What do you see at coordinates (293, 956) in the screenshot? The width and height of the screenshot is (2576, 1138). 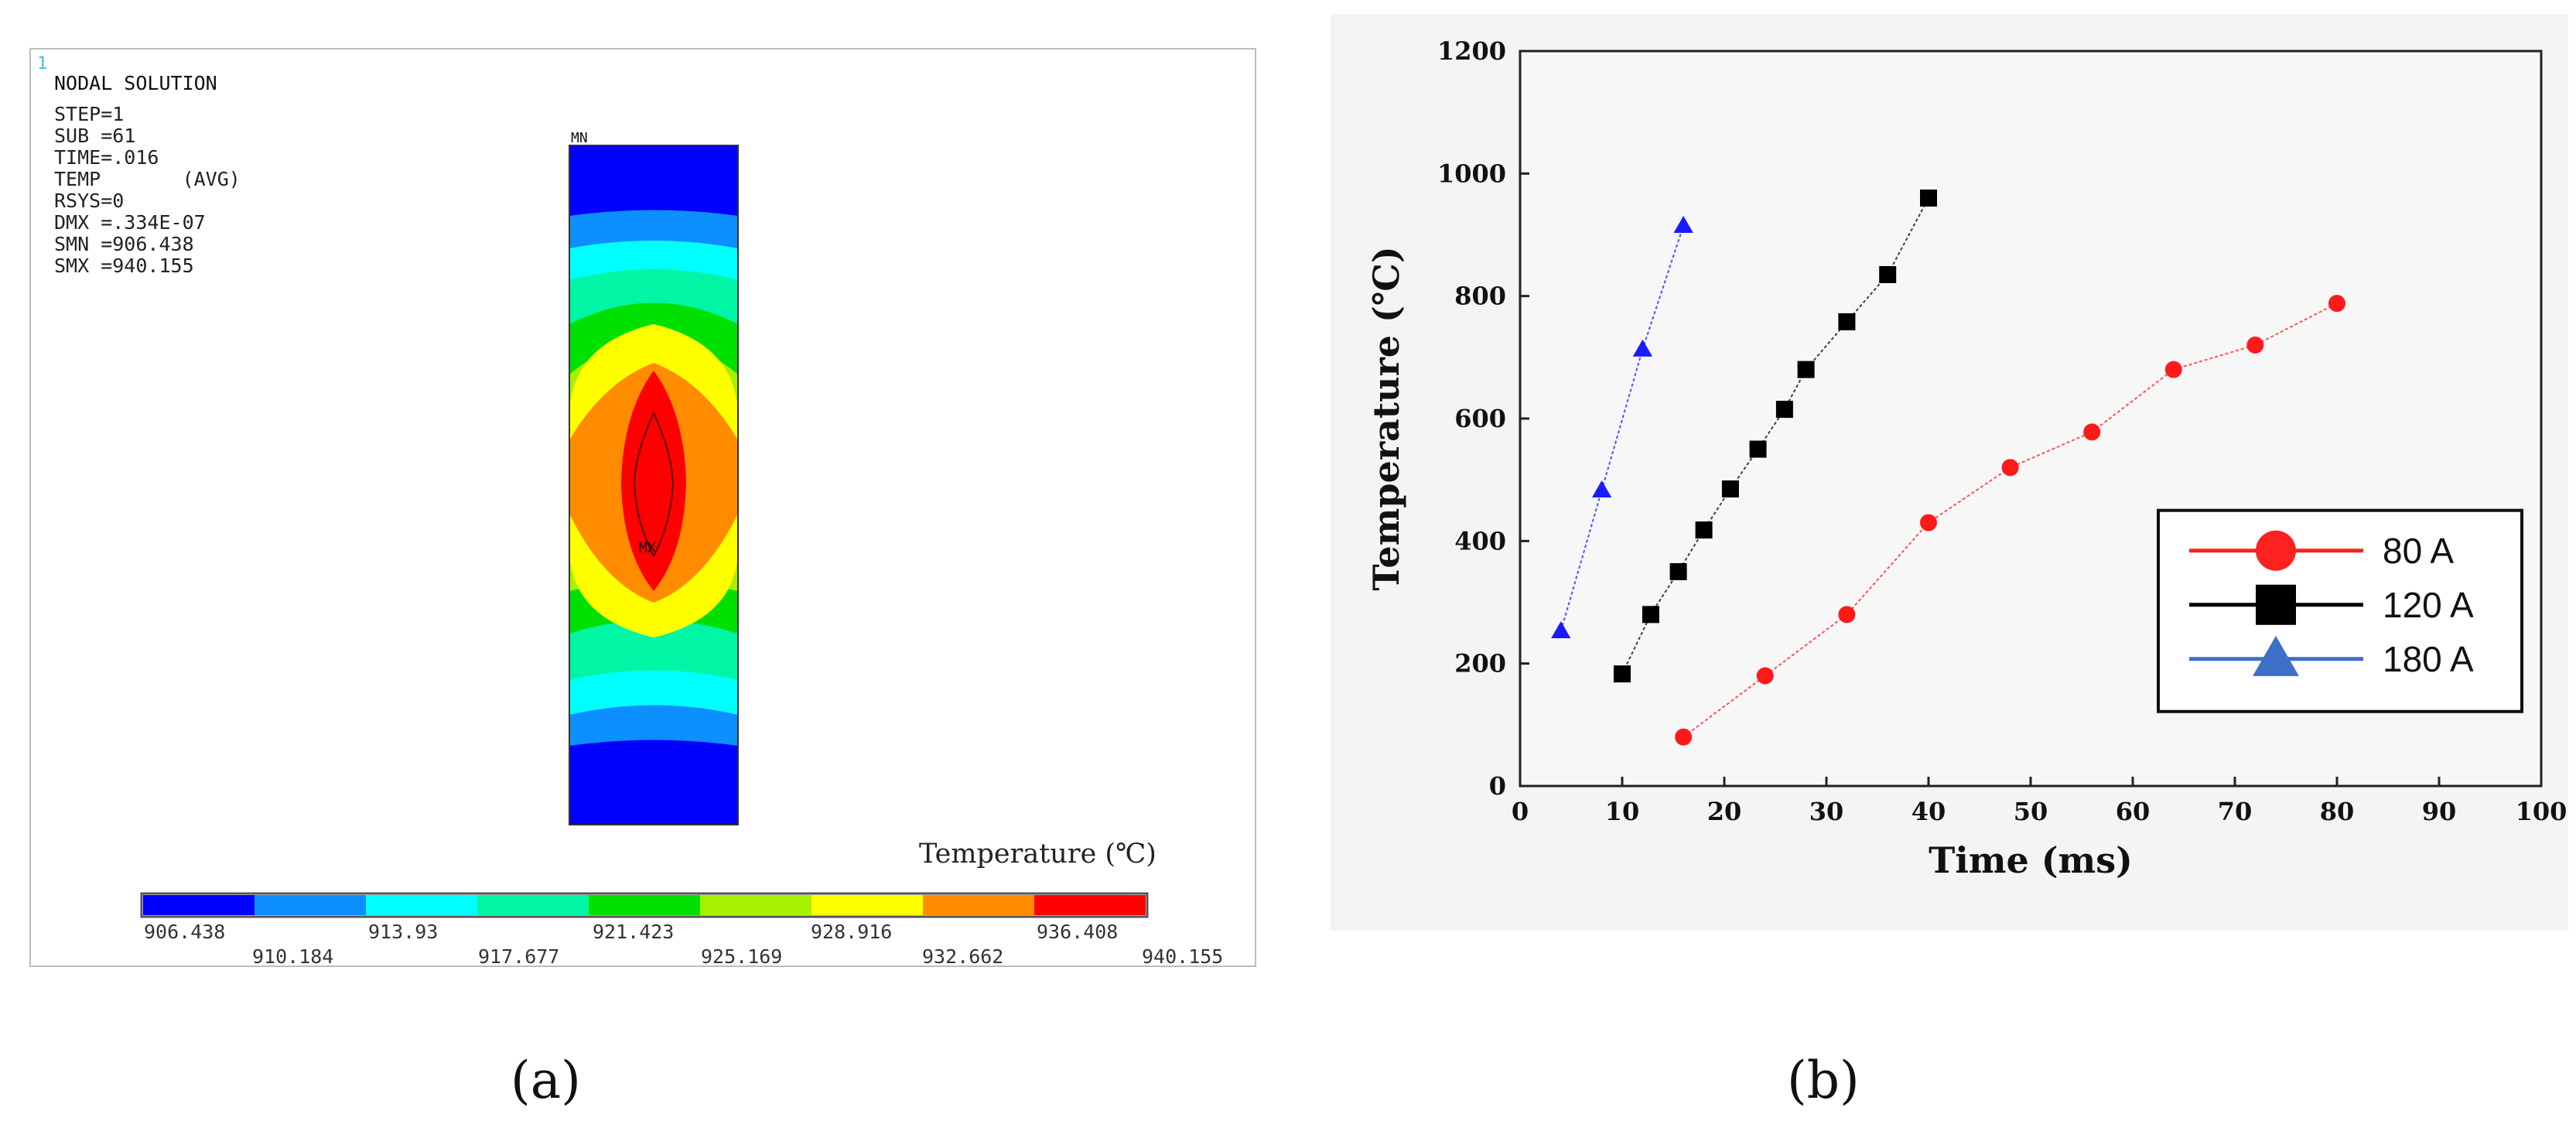 I see `colorbar-tick: 910.184` at bounding box center [293, 956].